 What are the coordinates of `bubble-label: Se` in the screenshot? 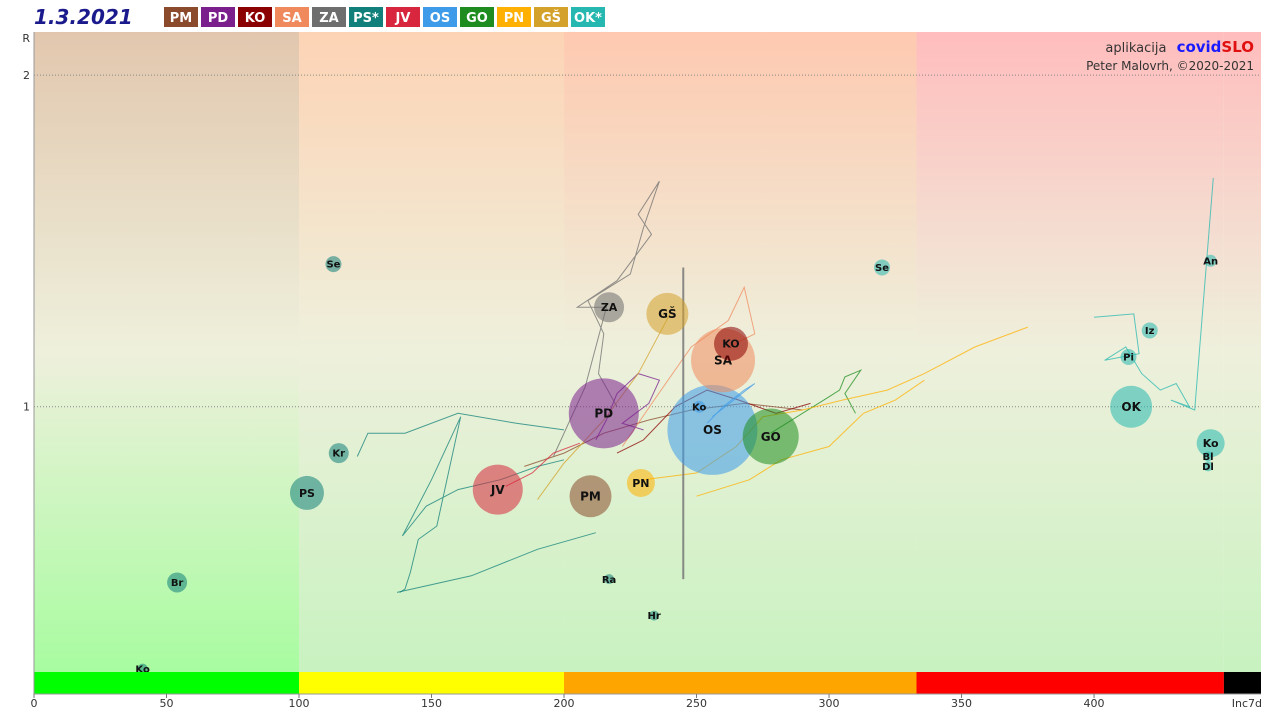 It's located at (333, 265).